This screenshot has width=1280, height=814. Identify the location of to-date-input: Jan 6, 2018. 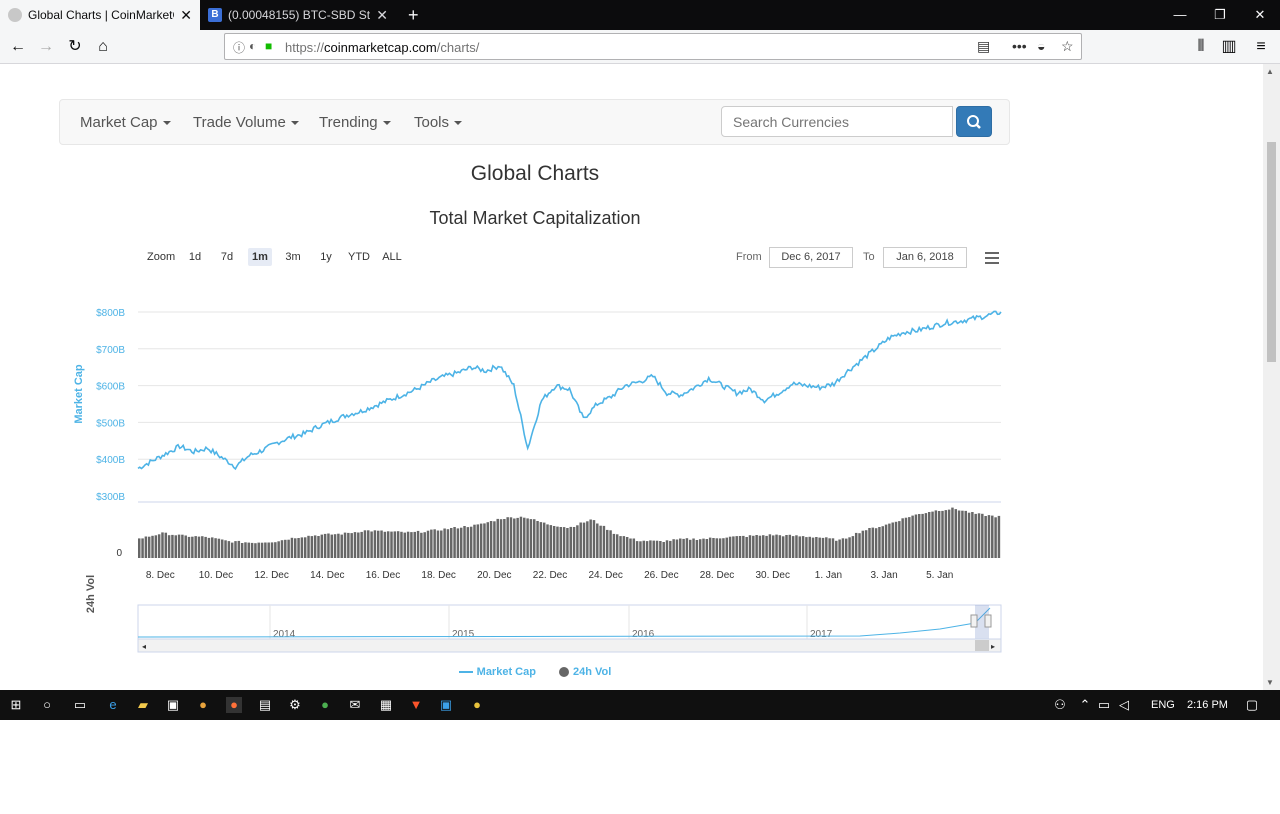
(925, 257).